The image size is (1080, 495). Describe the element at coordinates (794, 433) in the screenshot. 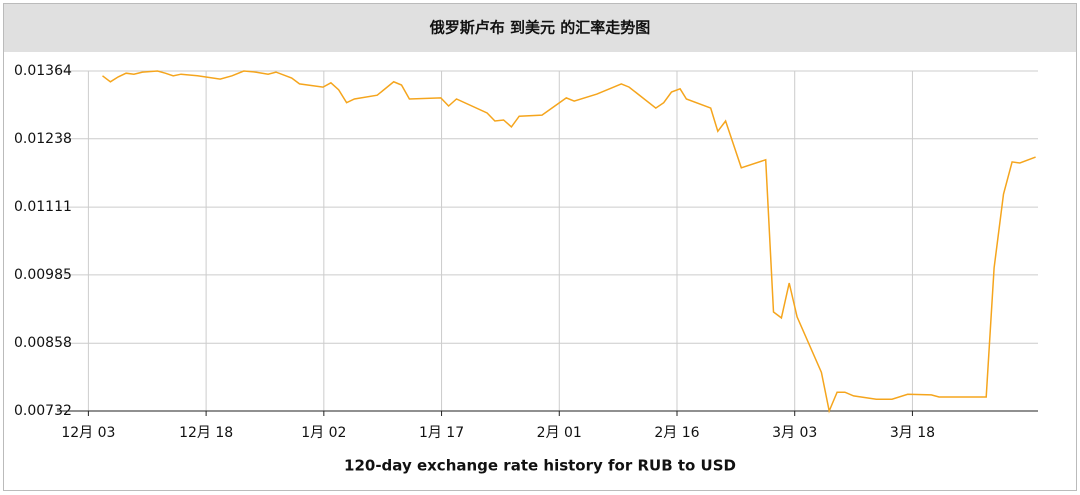

I see `x-tick-label: 3月 03` at that location.